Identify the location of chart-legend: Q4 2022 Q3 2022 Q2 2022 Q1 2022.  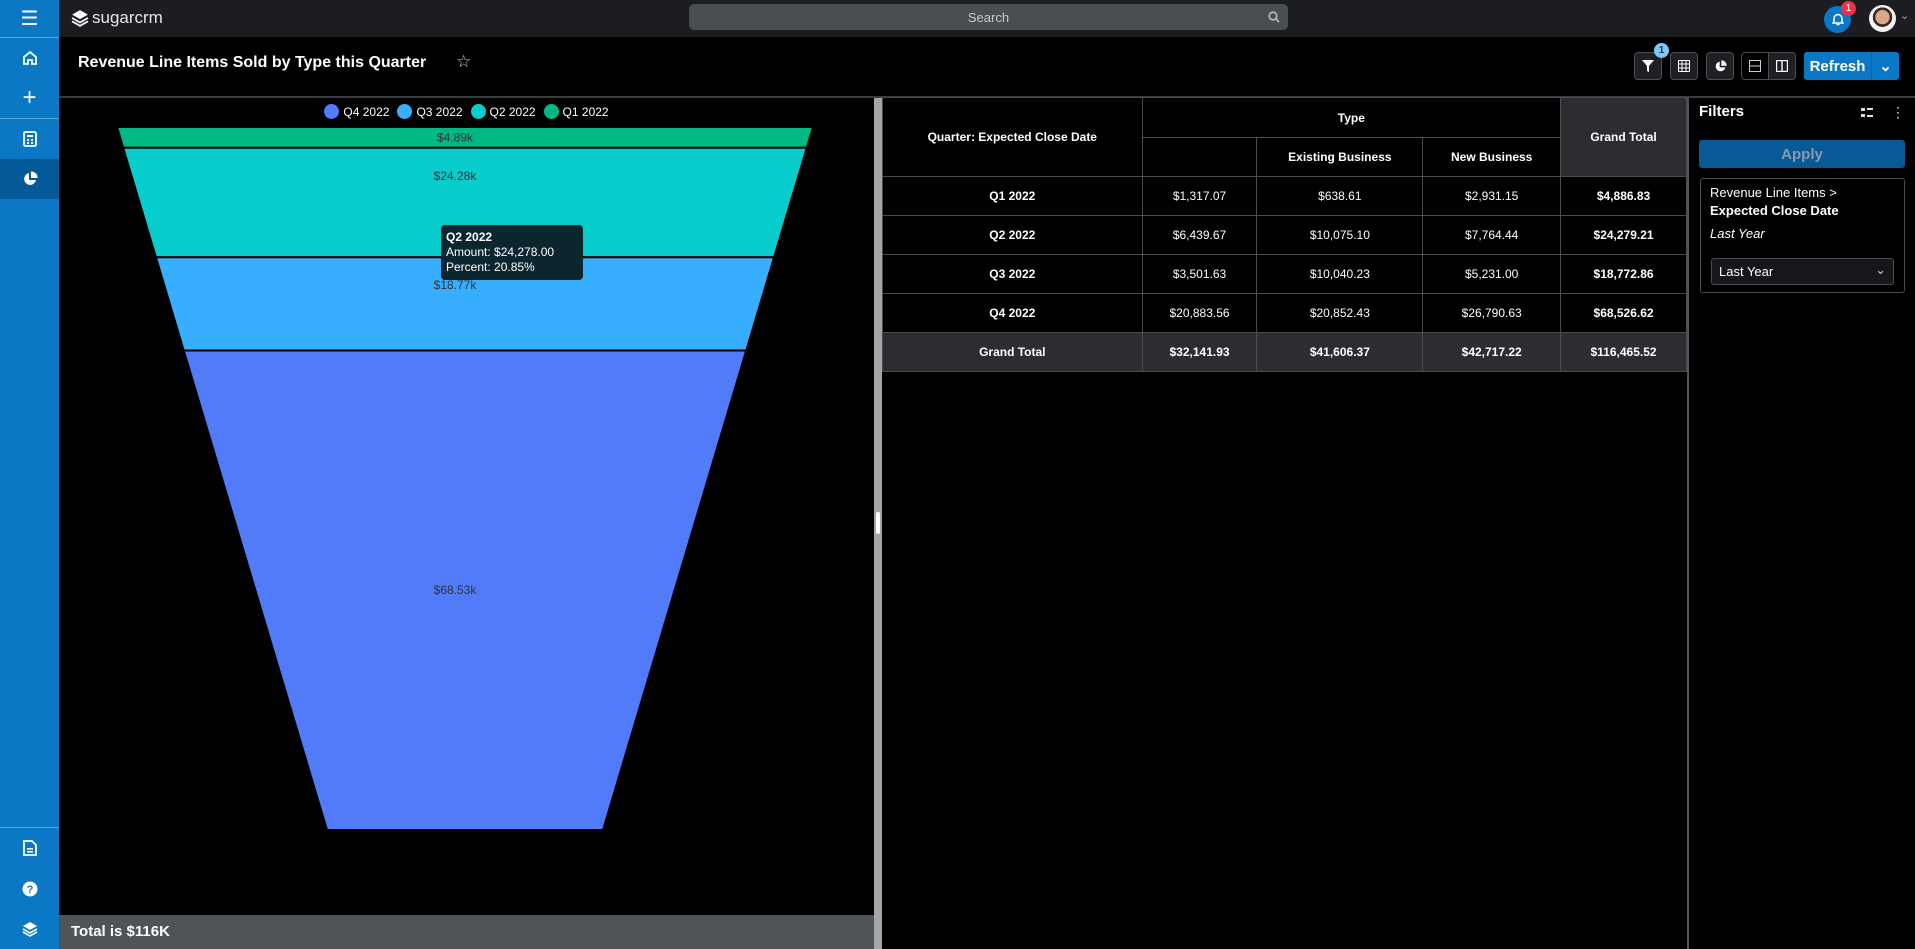
(466, 111).